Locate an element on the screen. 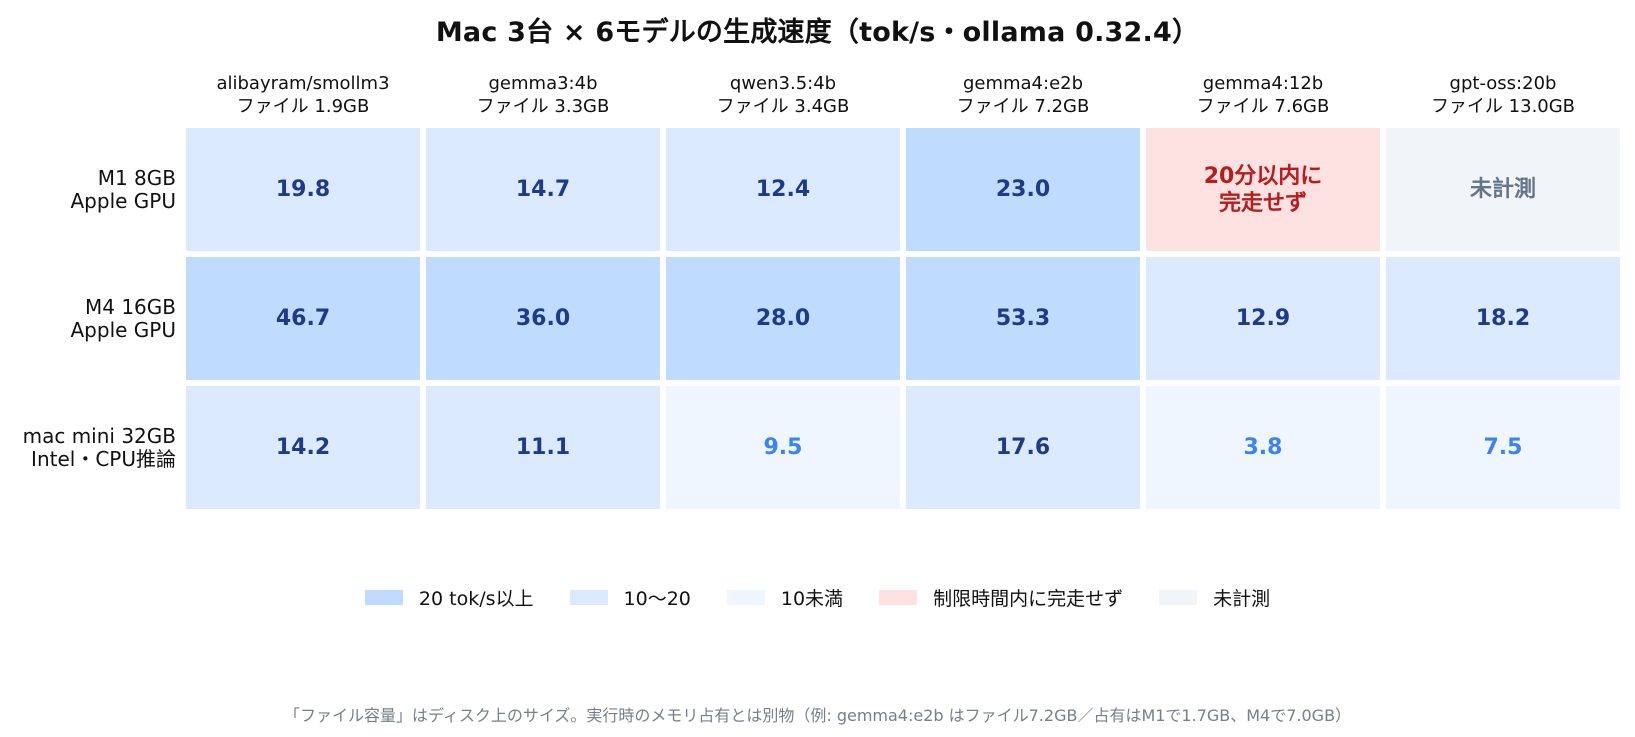 Image resolution: width=1635 pixels, height=737 pixels. heatmap-cell: 20分以内に 完走せず is located at coordinates (1263, 189).